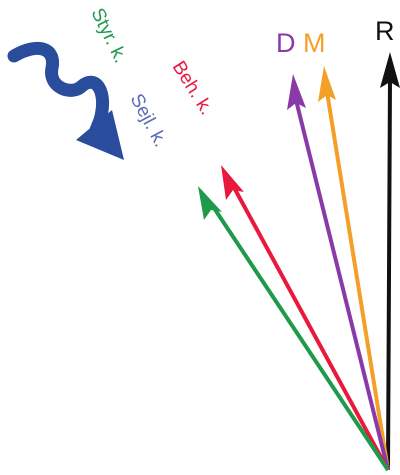  Describe the element at coordinates (314, 43) in the screenshot. I see `label-m: M` at that location.